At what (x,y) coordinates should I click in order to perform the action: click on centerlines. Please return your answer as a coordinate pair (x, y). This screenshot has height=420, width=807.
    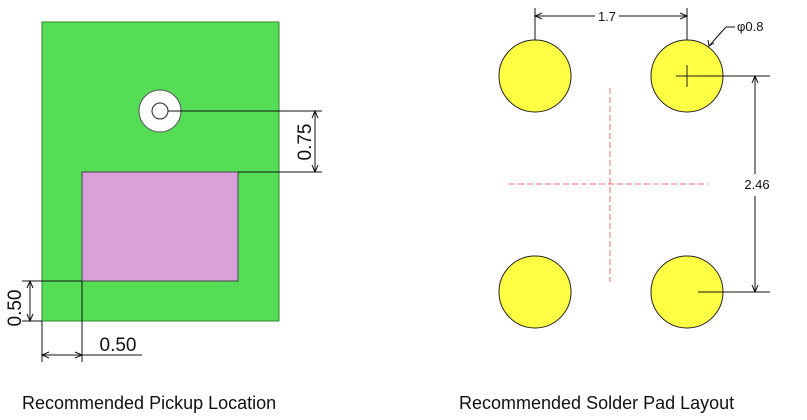
    Looking at the image, I should click on (608, 185).